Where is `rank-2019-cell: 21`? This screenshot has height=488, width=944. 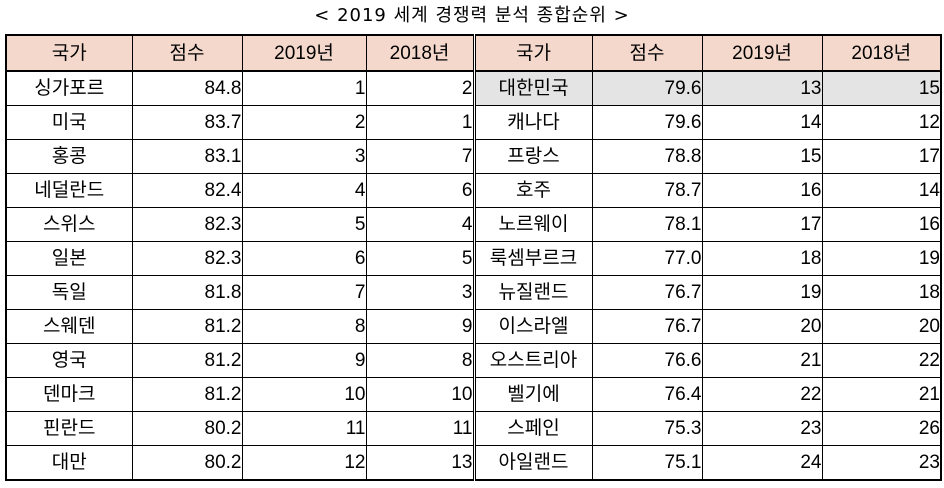 rank-2019-cell: 21 is located at coordinates (762, 360).